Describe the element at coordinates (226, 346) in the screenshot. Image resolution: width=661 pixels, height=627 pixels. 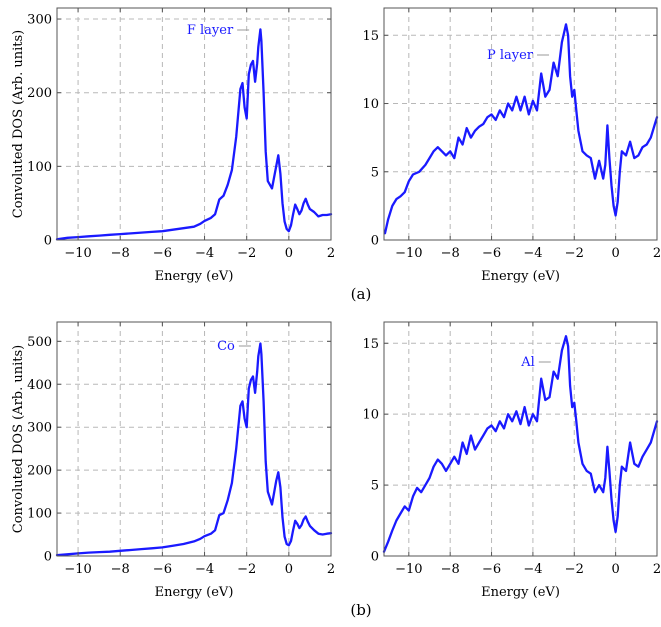
I see `legend-label: Co` at that location.